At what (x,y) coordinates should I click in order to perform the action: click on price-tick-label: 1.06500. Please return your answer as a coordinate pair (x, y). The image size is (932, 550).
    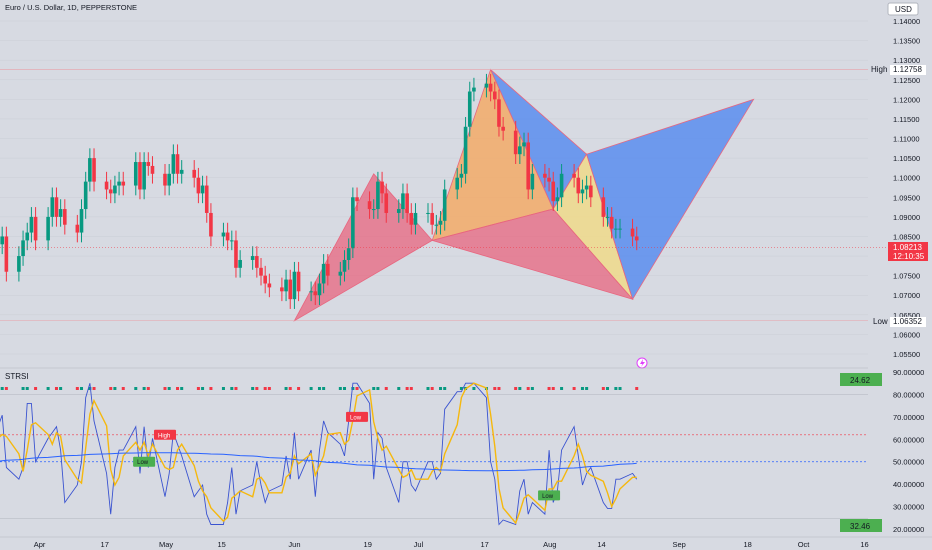
    Looking at the image, I should click on (906, 315).